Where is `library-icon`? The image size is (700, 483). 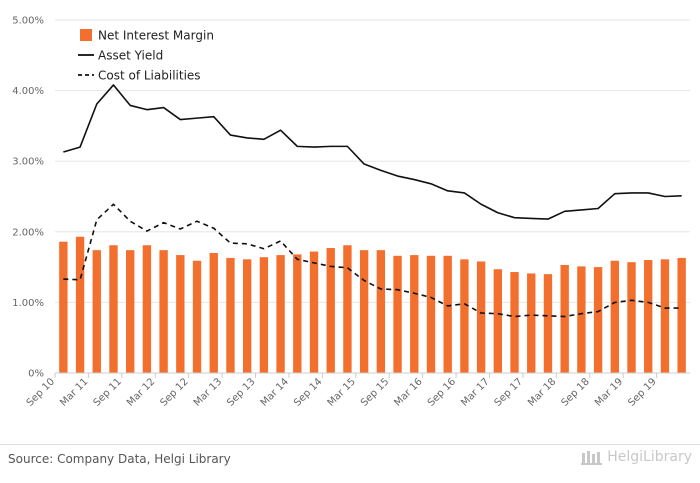 library-icon is located at coordinates (592, 458).